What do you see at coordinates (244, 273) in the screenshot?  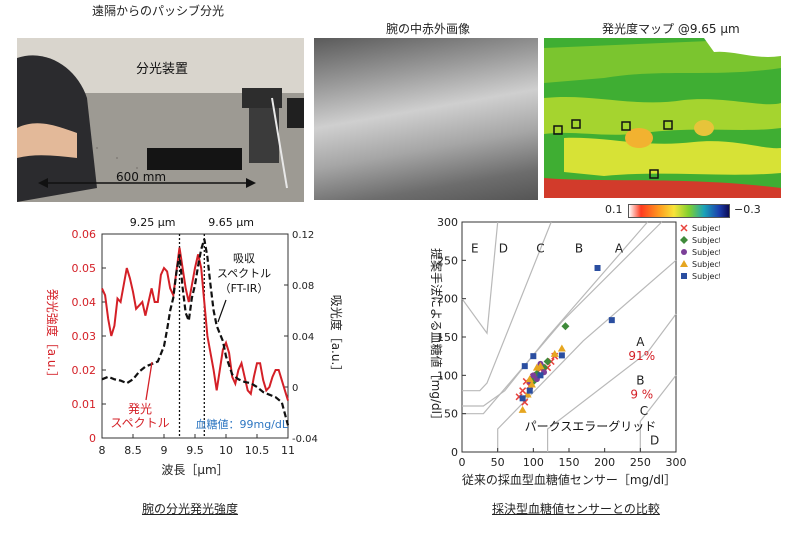 I see `absorb-label: スペクトル` at bounding box center [244, 273].